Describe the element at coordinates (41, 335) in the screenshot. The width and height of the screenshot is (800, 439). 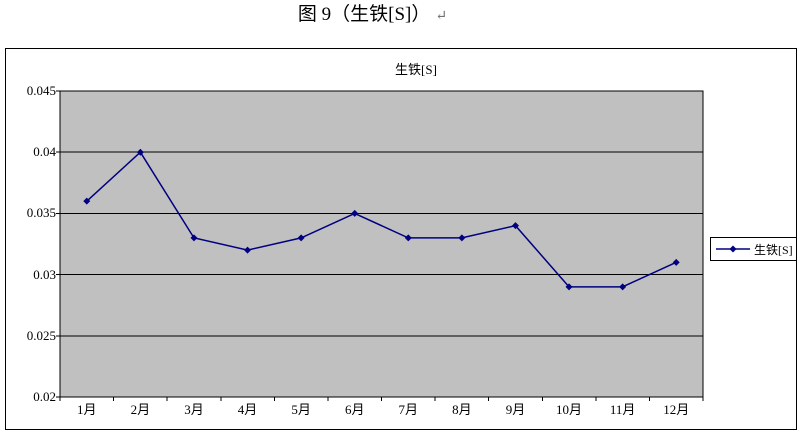
I see `y-axis-label: 0.025` at that location.